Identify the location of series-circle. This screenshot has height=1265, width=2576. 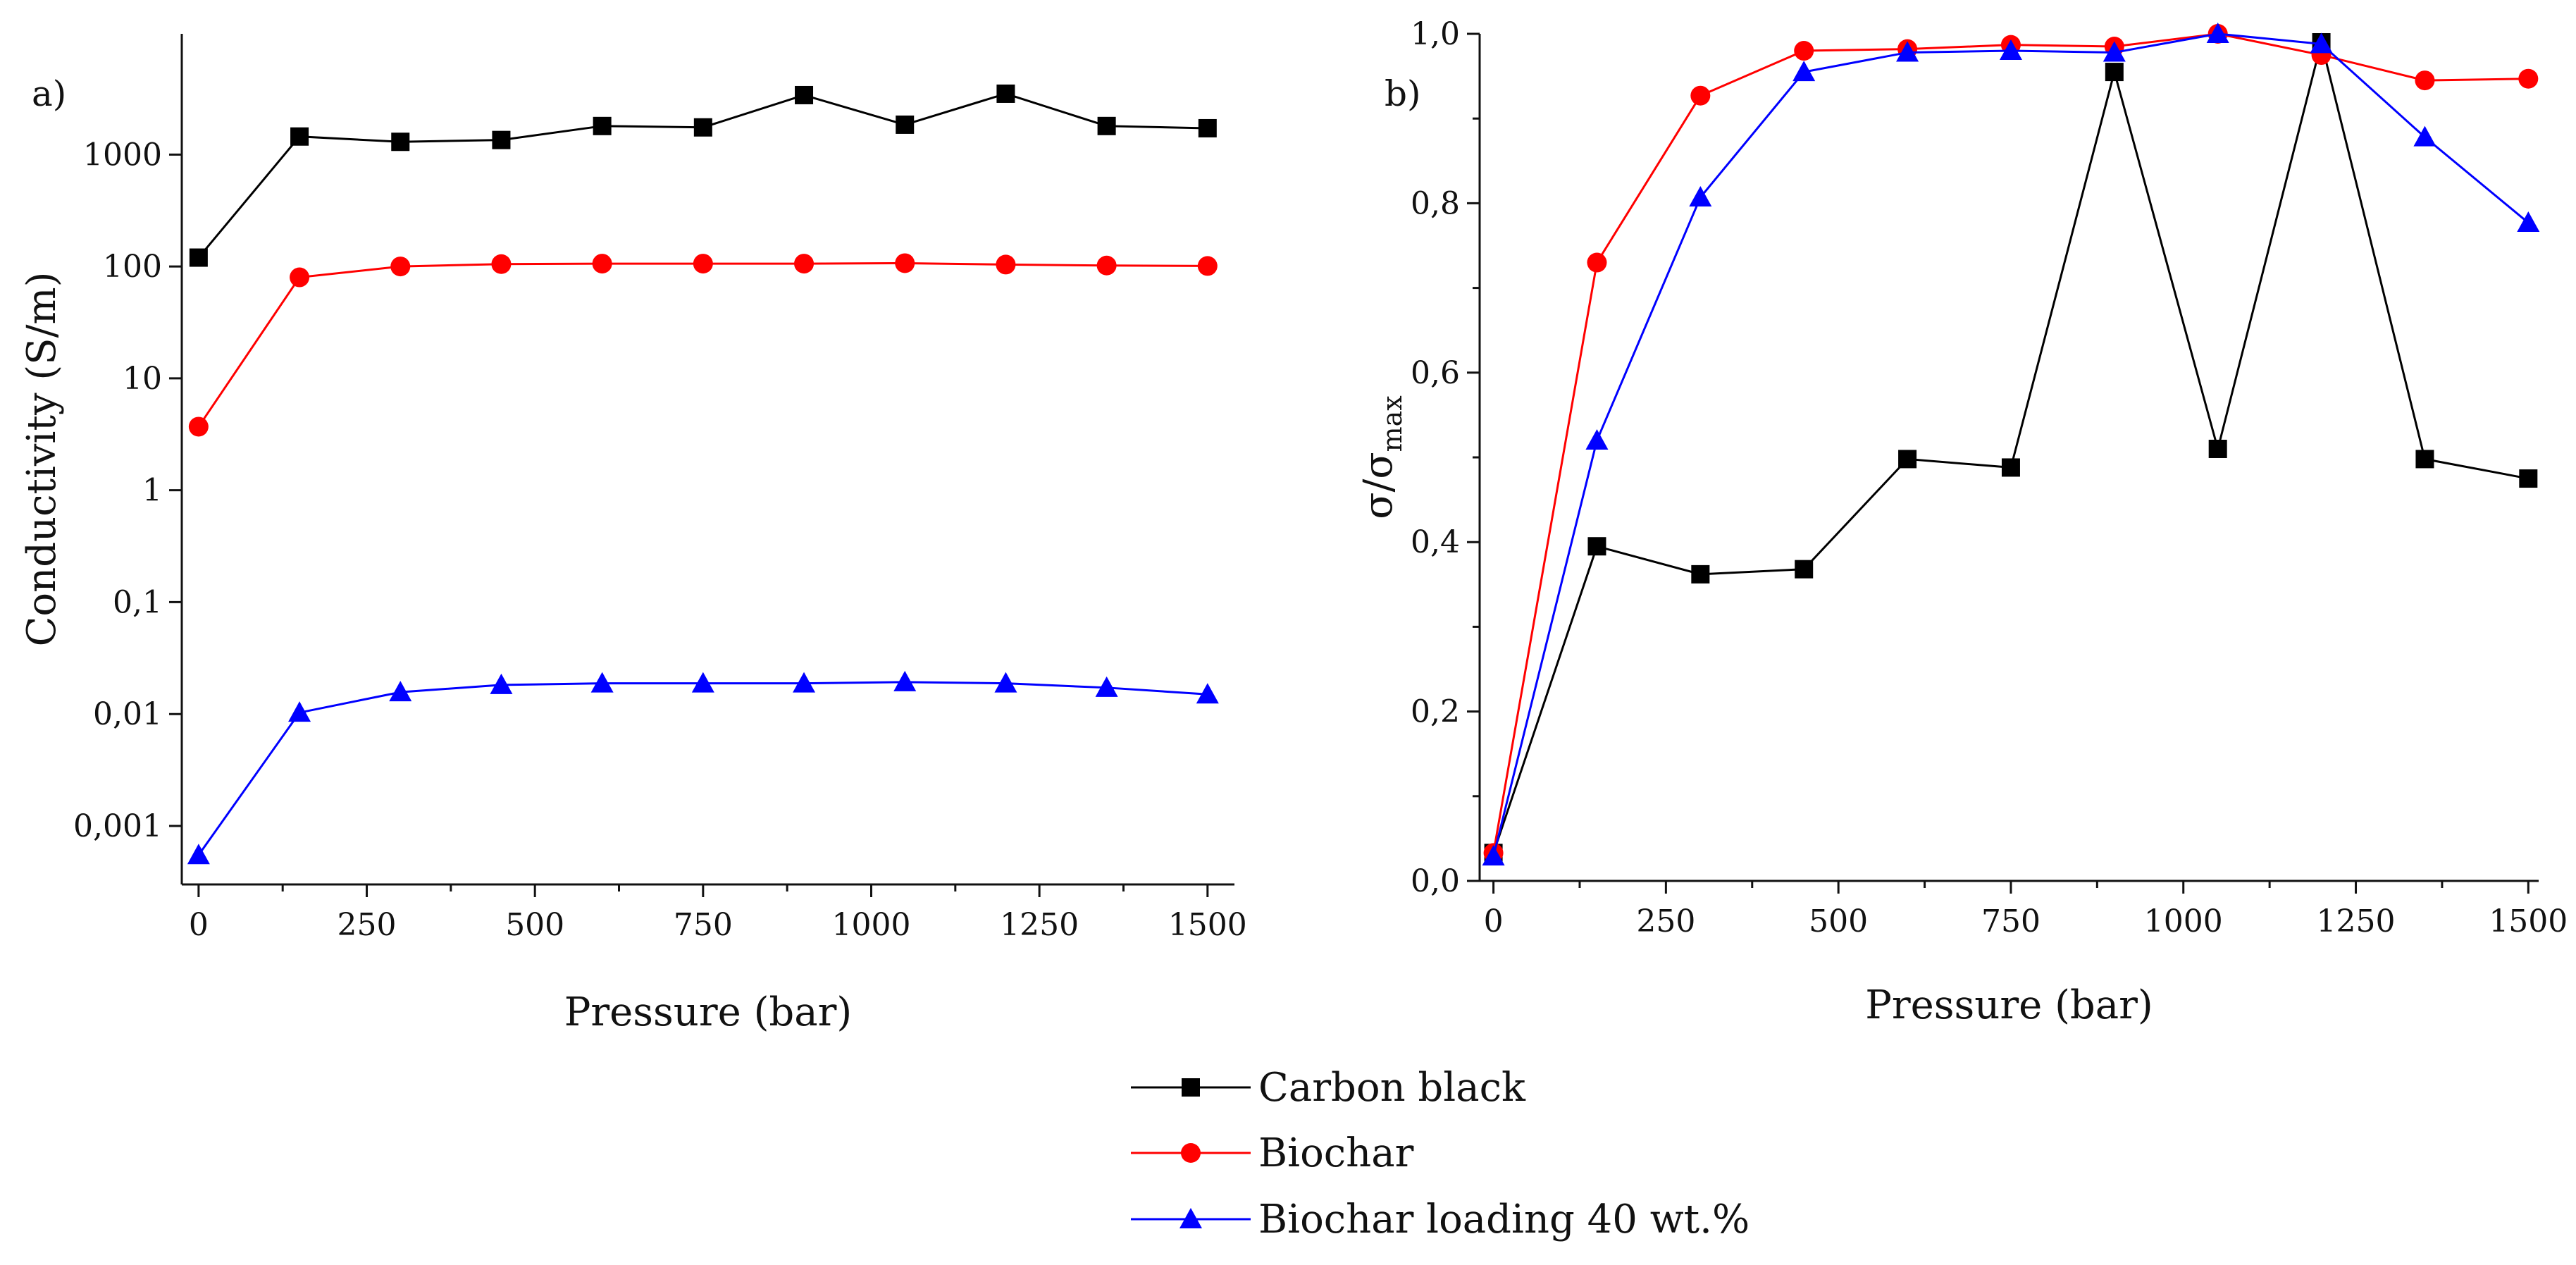
(703, 345).